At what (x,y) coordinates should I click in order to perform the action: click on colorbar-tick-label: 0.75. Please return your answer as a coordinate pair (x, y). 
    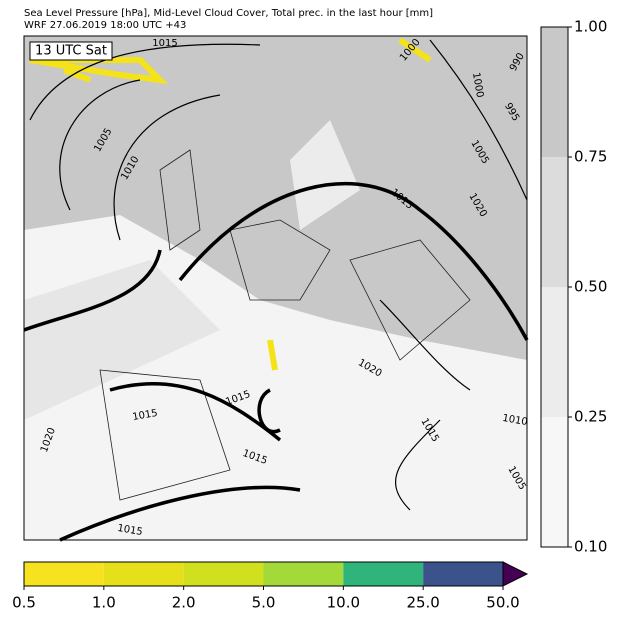
    Looking at the image, I should click on (590, 157).